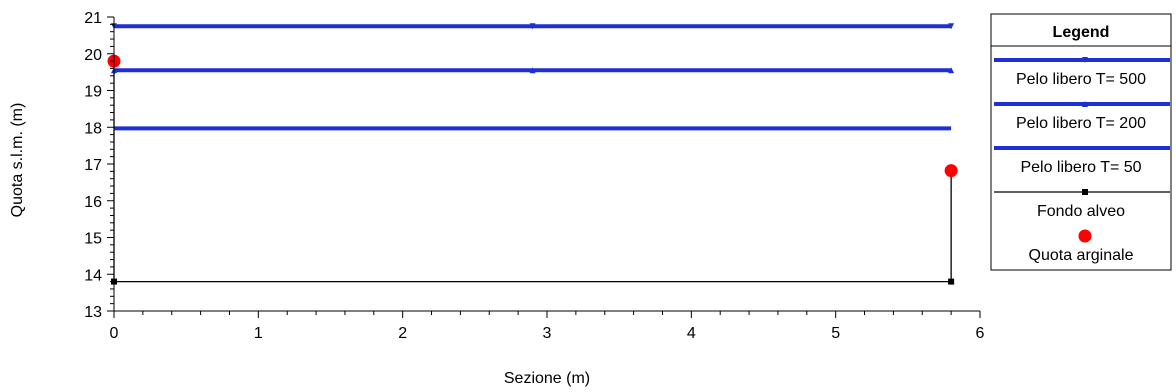 This screenshot has height=392, width=1176. I want to click on data-point-quota-arginale, so click(951, 171).